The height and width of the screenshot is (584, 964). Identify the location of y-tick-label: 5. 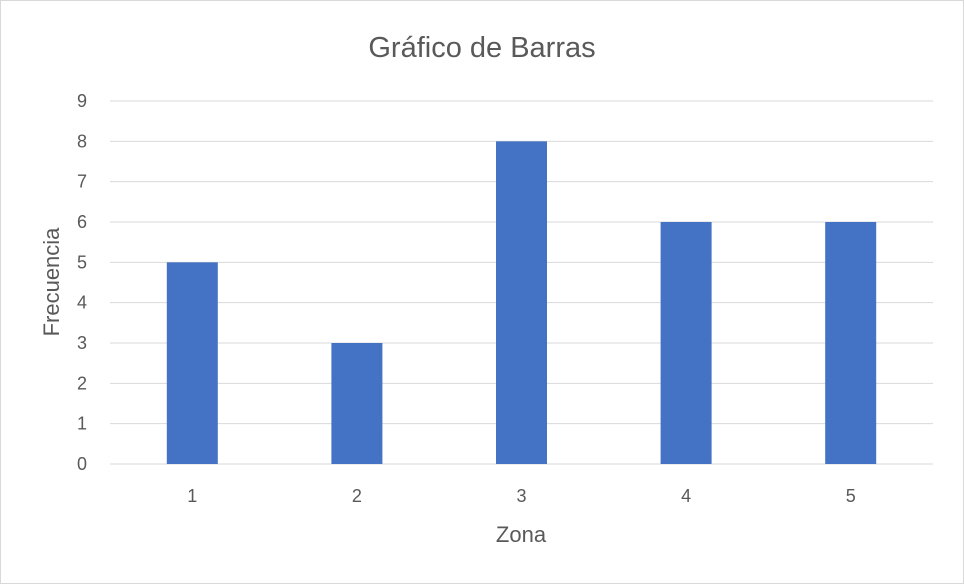
(82, 262).